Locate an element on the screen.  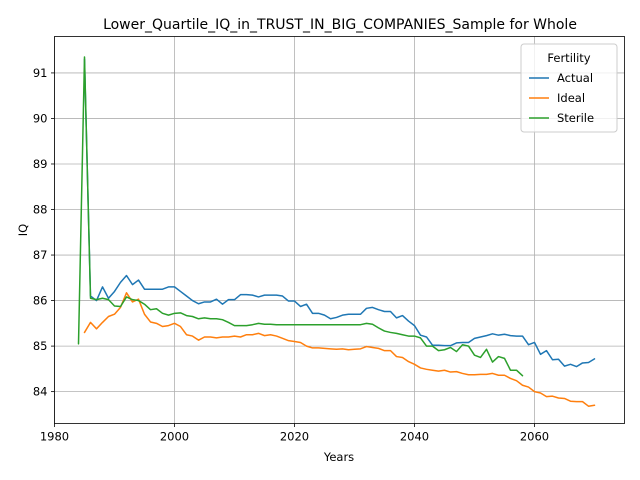
x-tick-label: 2040 is located at coordinates (414, 437).